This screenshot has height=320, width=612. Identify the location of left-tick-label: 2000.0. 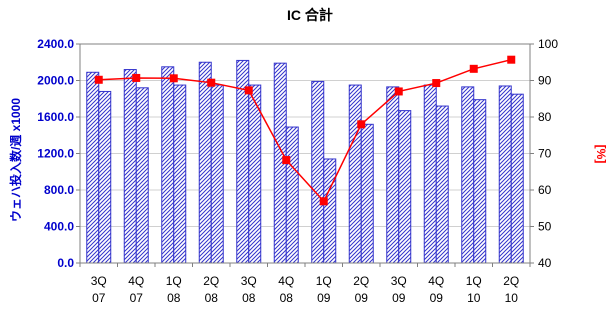
(55, 81).